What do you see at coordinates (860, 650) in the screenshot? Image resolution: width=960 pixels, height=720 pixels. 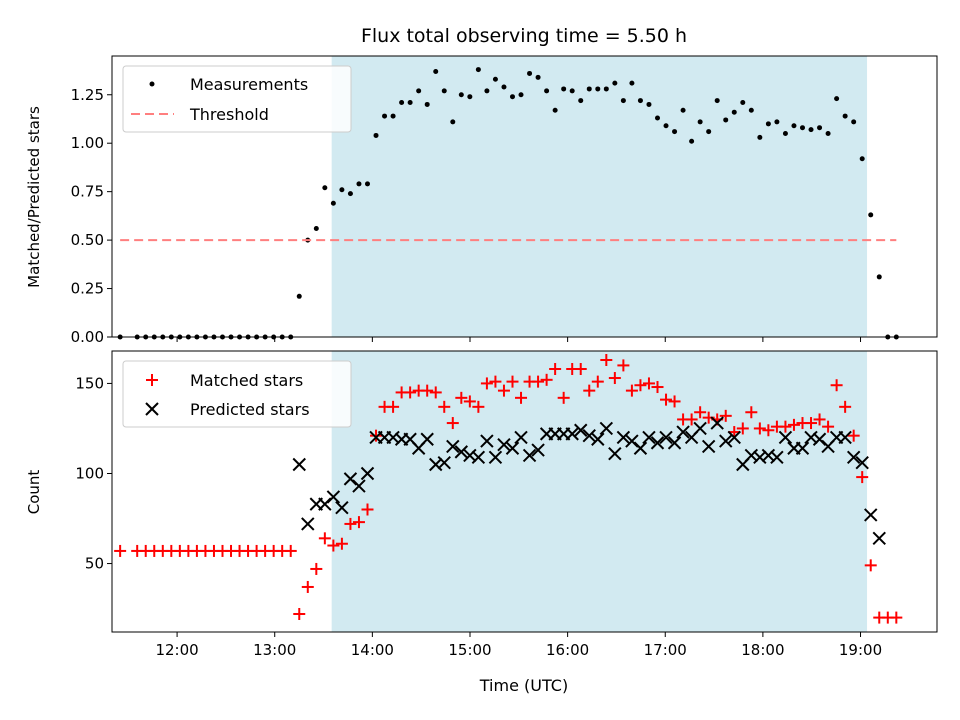 I see `x-tick-label: 19:00` at bounding box center [860, 650].